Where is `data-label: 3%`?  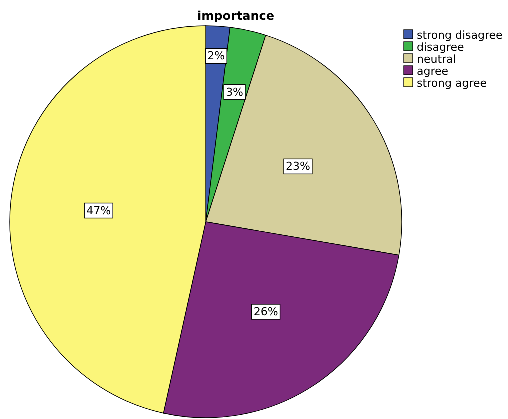
data-label: 3% is located at coordinates (235, 92).